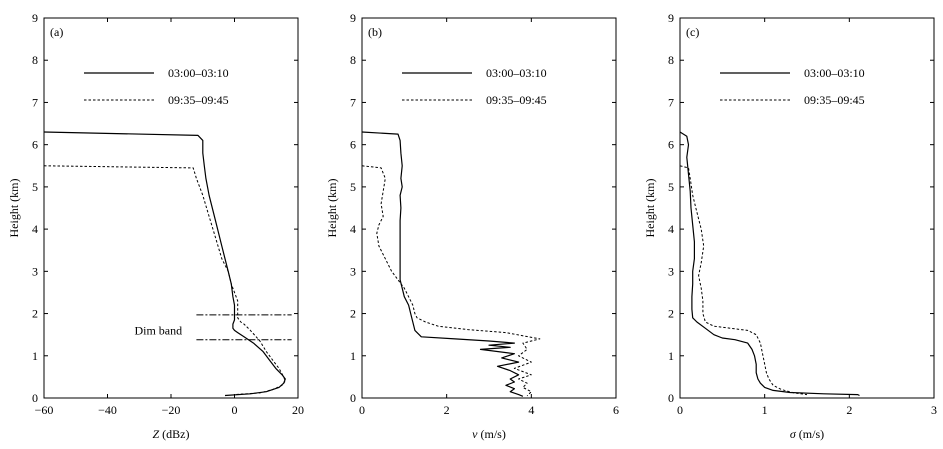  What do you see at coordinates (475, 434) in the screenshot?
I see `x-axis-variable: v` at bounding box center [475, 434].